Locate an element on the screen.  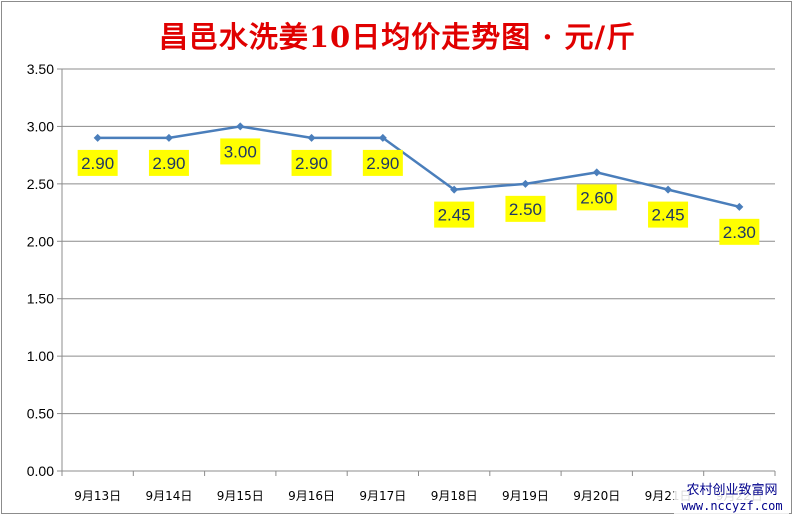
y-tick-label: 3.00 is located at coordinates (40, 126).